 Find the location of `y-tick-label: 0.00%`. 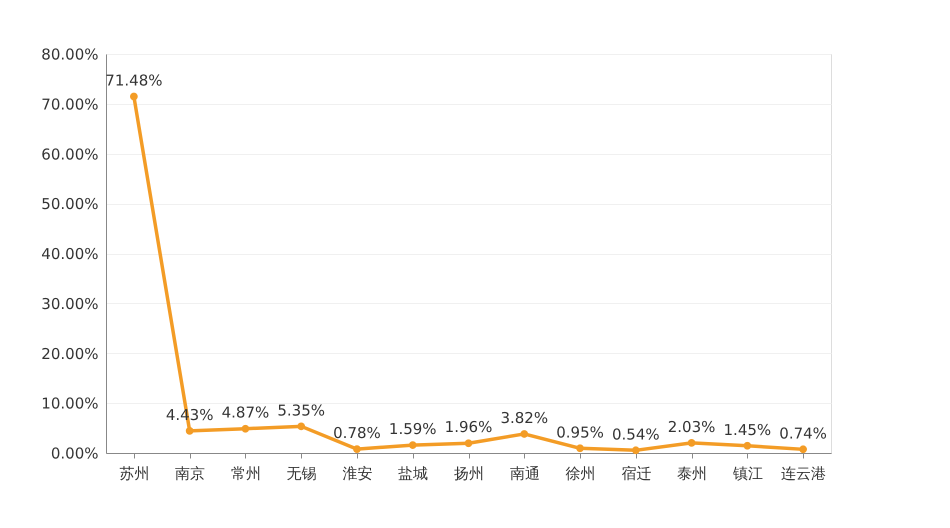

y-tick-label: 0.00% is located at coordinates (74, 453).